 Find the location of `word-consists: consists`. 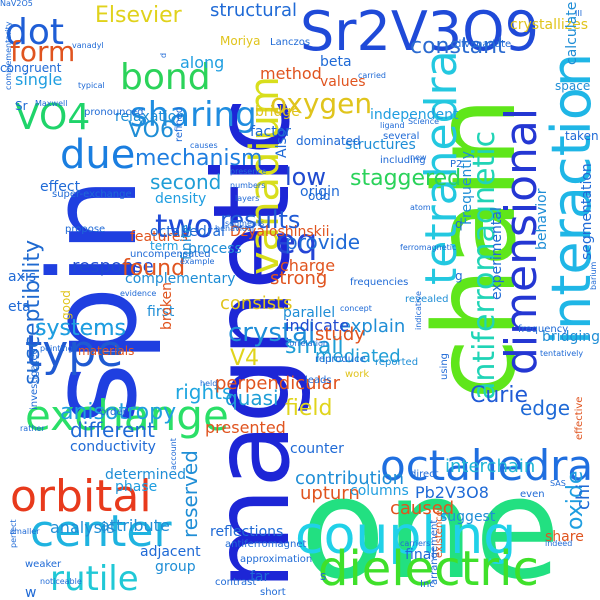

word-consists: consists is located at coordinates (256, 303).